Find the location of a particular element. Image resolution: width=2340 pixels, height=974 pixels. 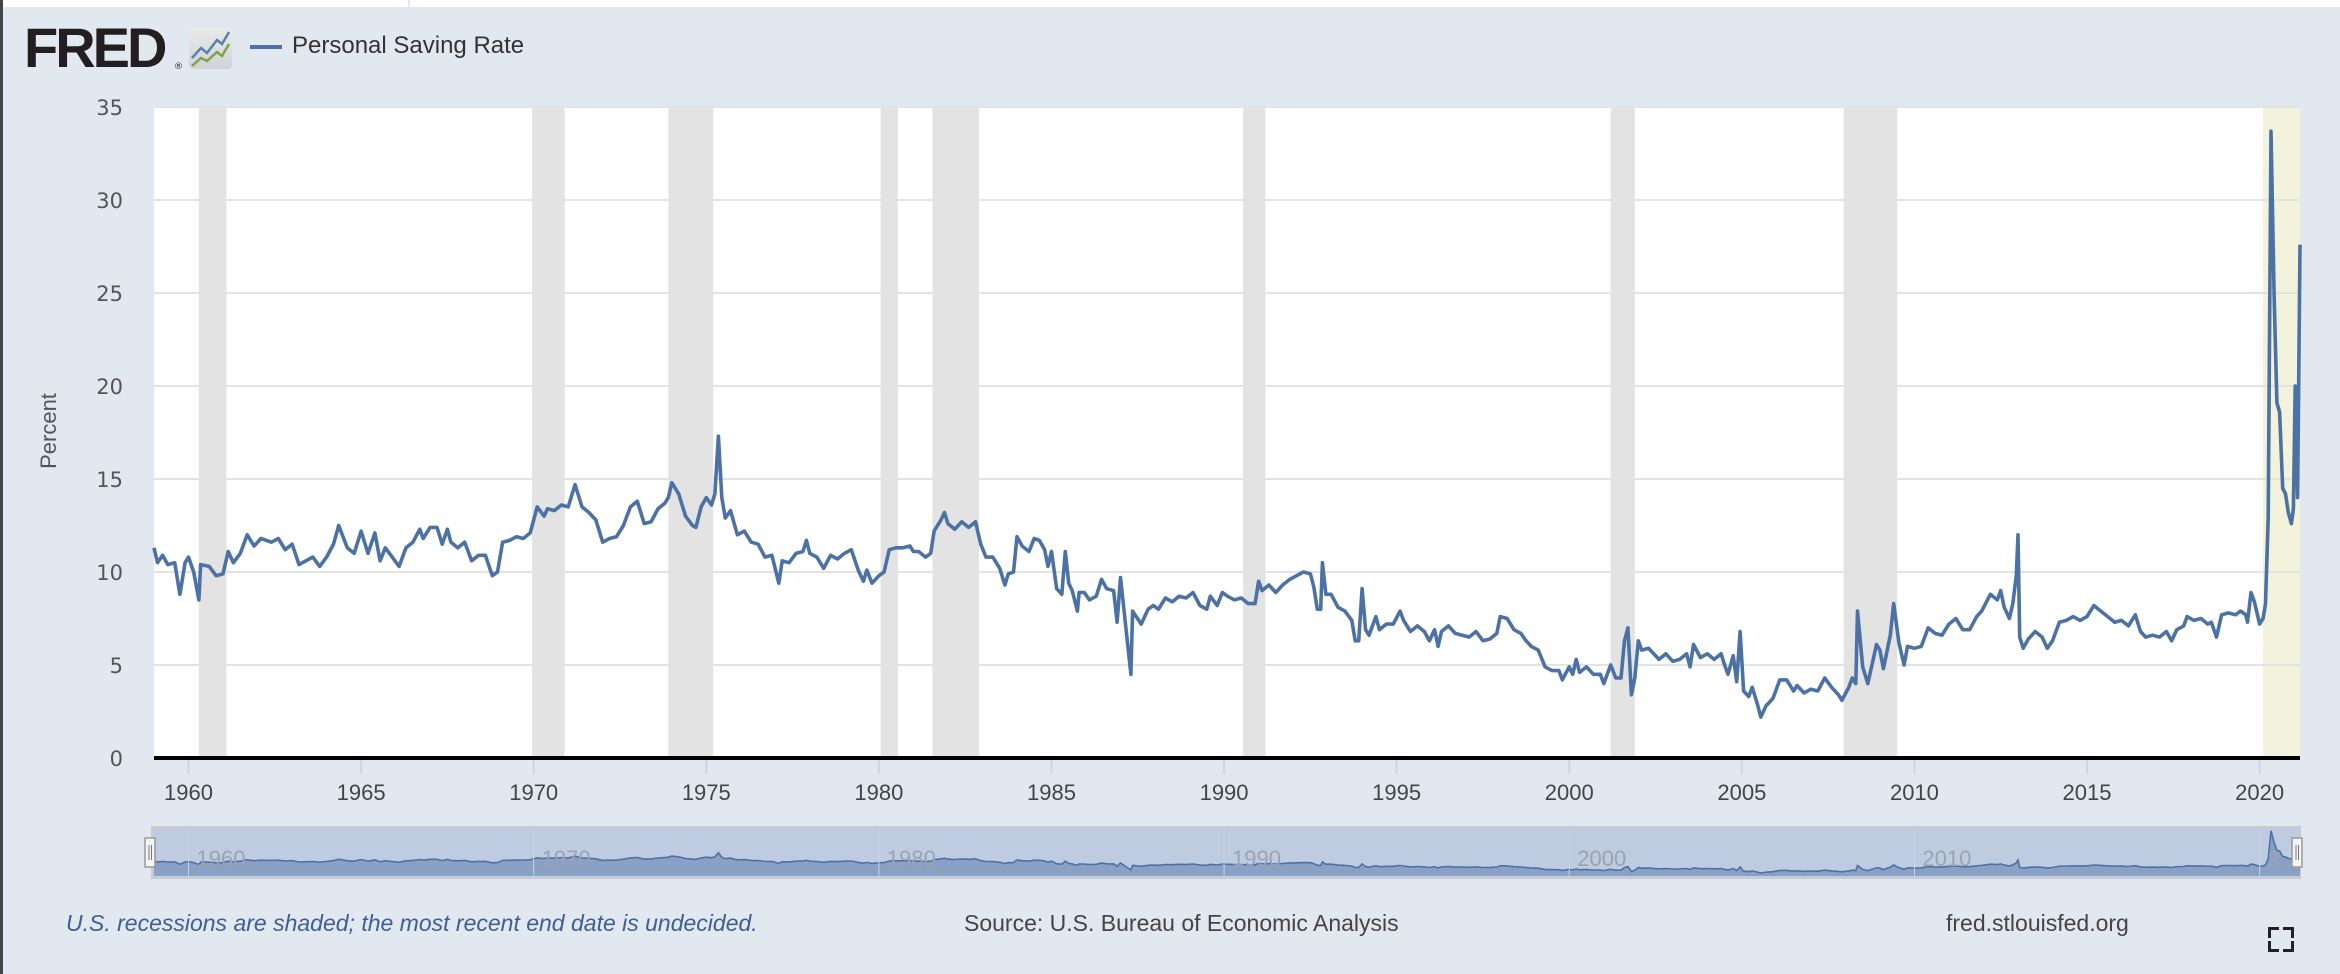

window-border is located at coordinates (1, 487).